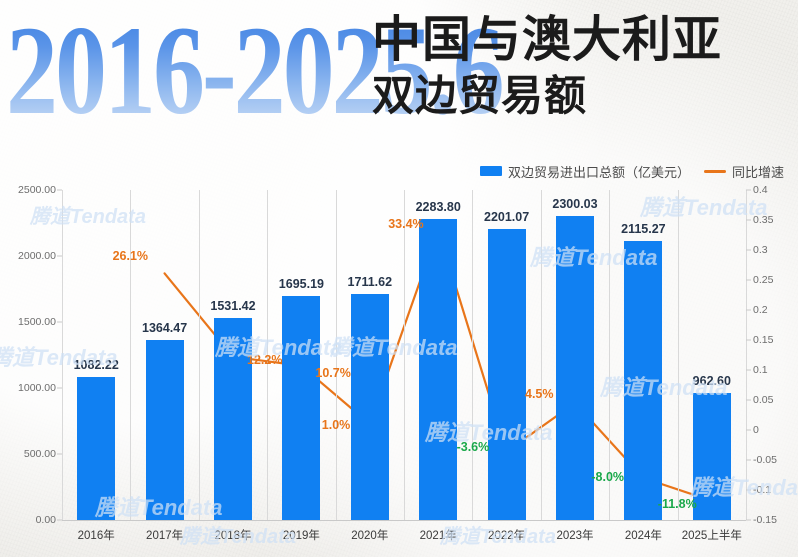  What do you see at coordinates (480, 97) in the screenshot?
I see `page-title-line2: 双边贸易额` at bounding box center [480, 97].